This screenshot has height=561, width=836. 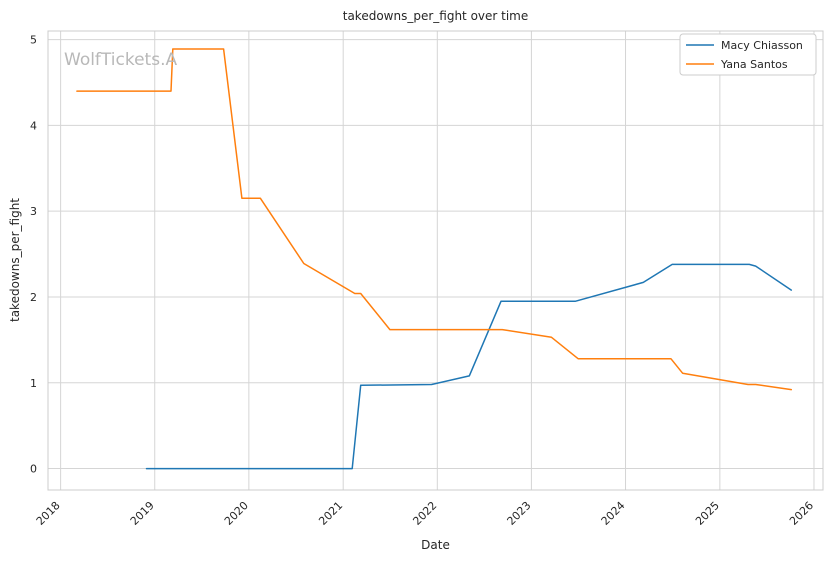 What do you see at coordinates (707, 513) in the screenshot?
I see `x-tick-label: 2025` at bounding box center [707, 513].